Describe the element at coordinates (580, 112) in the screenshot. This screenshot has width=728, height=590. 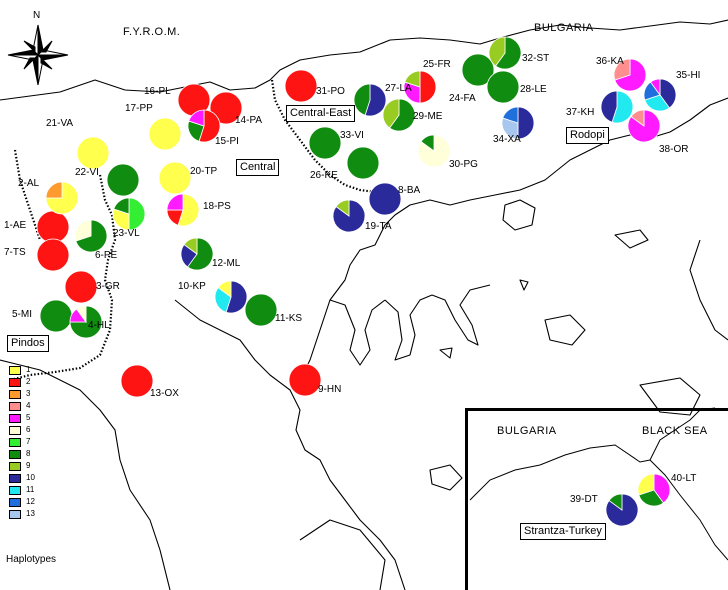
I see `site-label-37-kh: 37-KH` at that location.